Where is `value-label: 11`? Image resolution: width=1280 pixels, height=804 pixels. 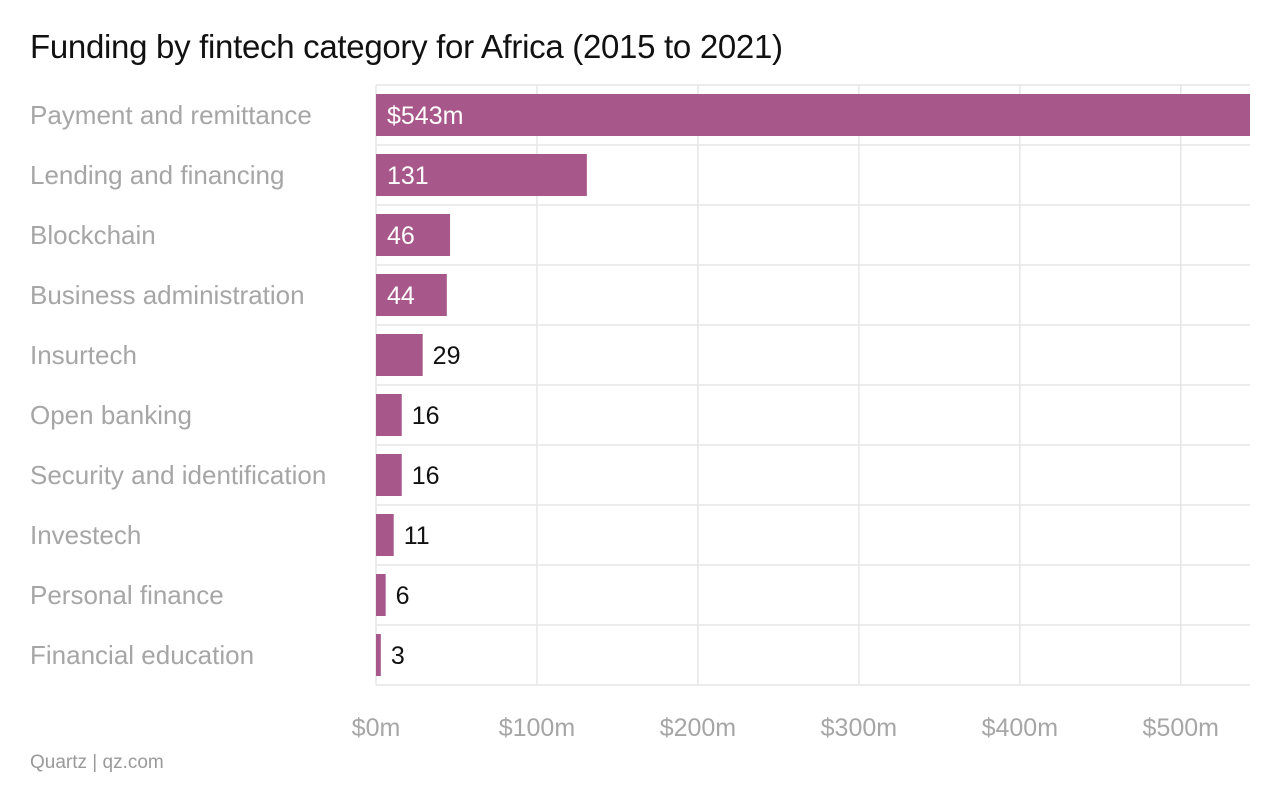
value-label: 11 is located at coordinates (417, 536).